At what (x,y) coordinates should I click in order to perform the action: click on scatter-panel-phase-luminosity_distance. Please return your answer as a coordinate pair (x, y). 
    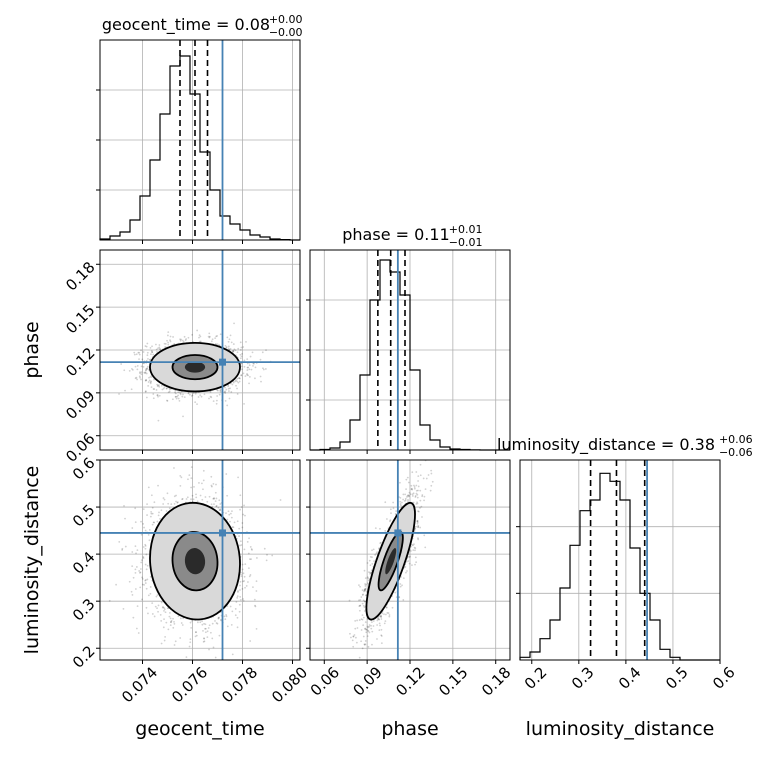
    Looking at the image, I should click on (408, 561).